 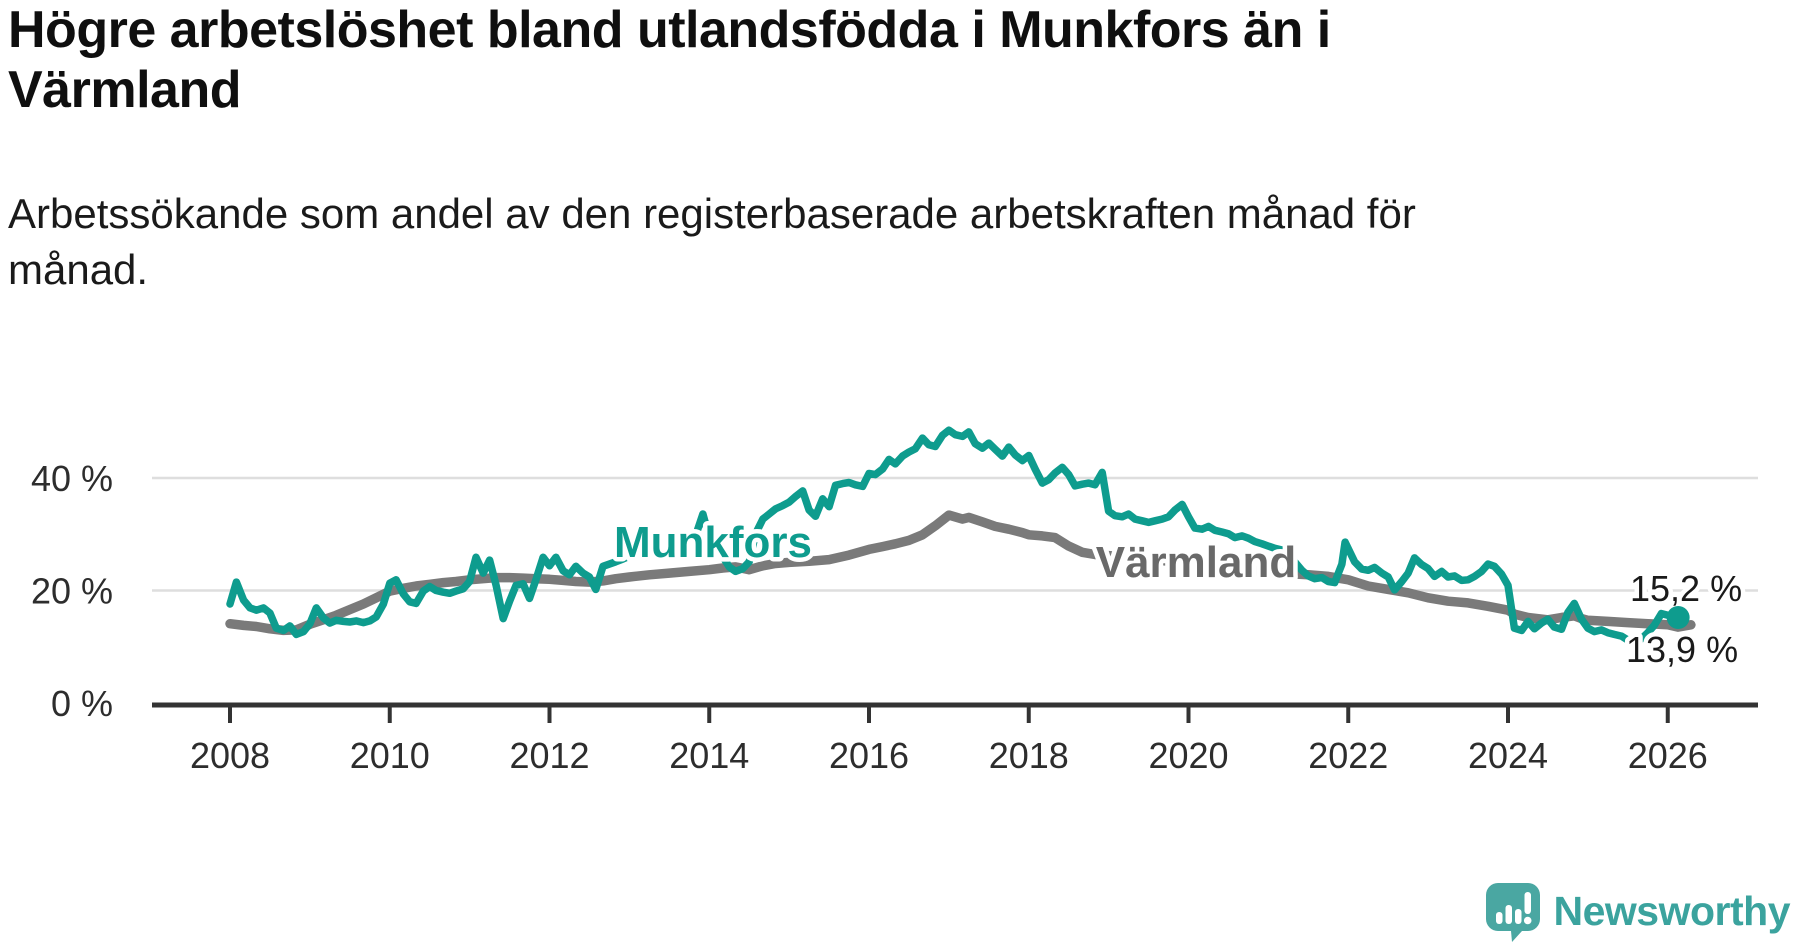 What do you see at coordinates (72, 591) in the screenshot?
I see `y-axis-tick-label: 20 %` at bounding box center [72, 591].